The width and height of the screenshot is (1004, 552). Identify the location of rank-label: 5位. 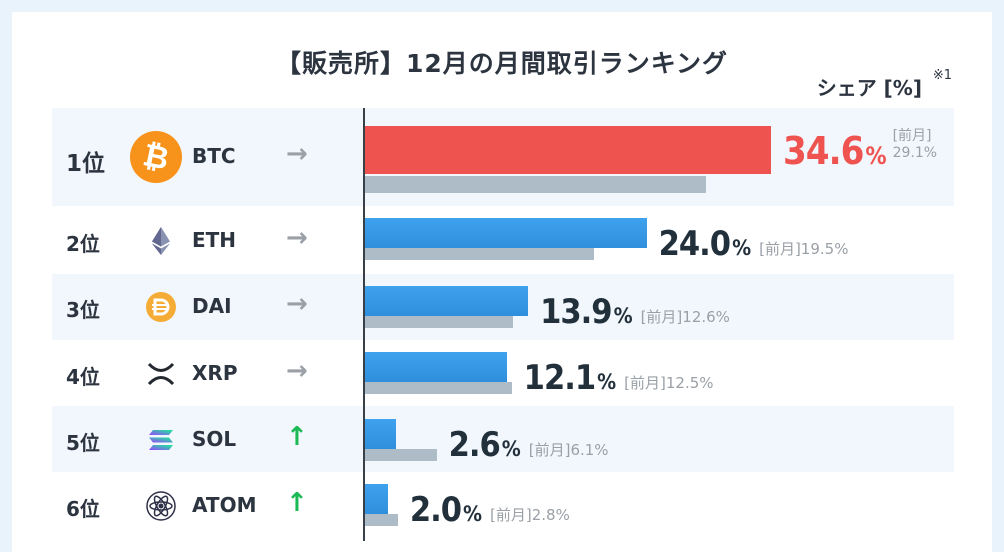
(83, 443).